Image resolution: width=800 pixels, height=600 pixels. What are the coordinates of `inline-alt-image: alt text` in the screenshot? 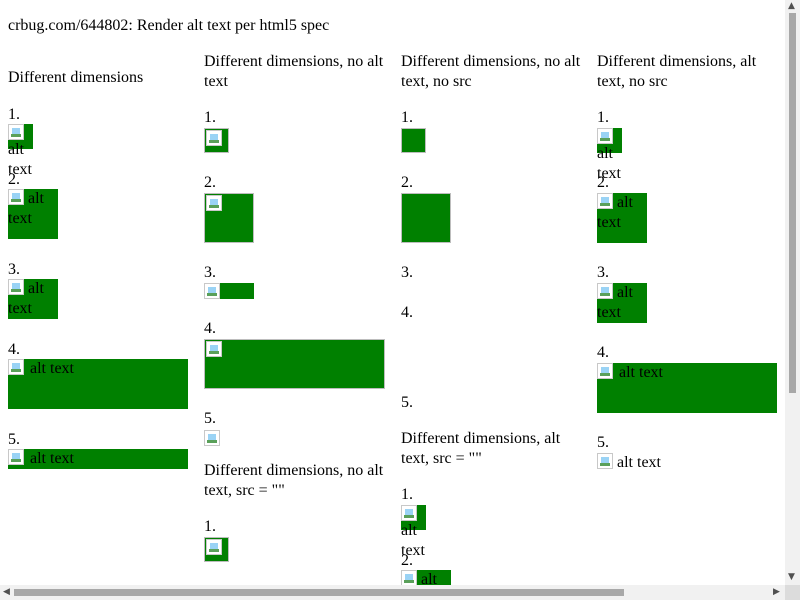 It's located at (629, 463).